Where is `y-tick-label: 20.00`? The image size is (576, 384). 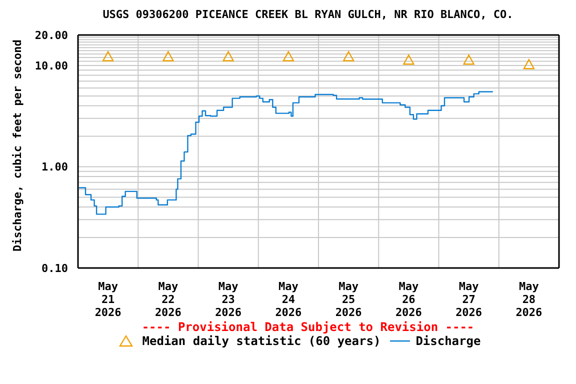 y-tick-label: 20.00 is located at coordinates (51, 35).